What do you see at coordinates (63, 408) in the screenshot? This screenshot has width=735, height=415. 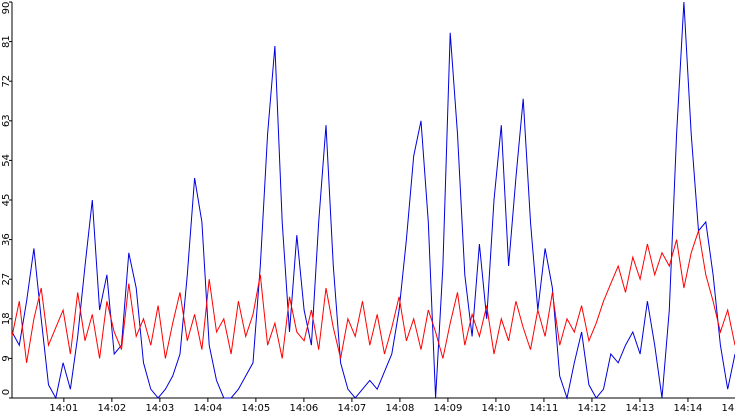 I see `x-tick-label: 14:01` at bounding box center [63, 408].